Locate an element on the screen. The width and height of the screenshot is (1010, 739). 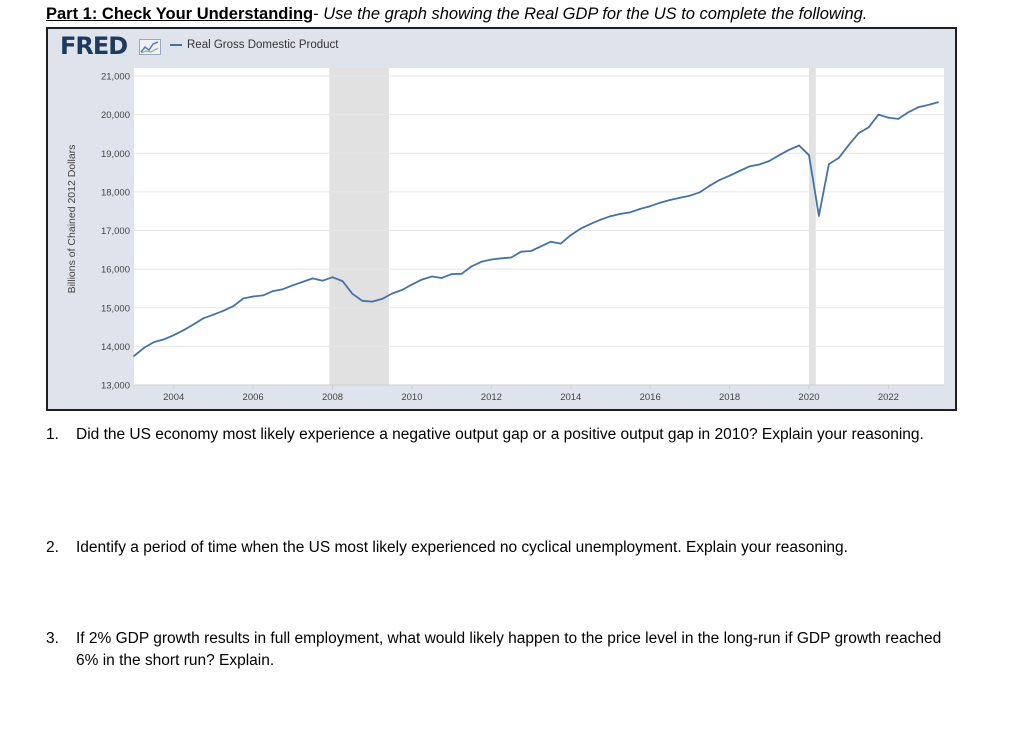
part-title: Part 1: Check Your Understanding is located at coordinates (180, 14).